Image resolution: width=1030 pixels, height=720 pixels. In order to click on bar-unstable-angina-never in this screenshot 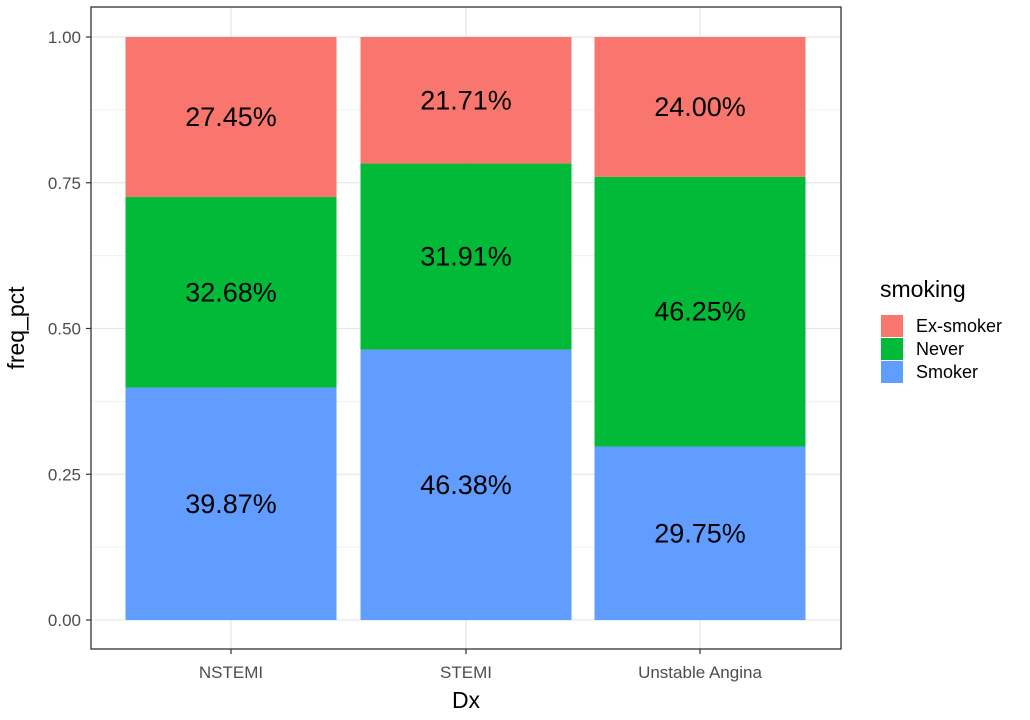, I will do `click(700, 311)`.